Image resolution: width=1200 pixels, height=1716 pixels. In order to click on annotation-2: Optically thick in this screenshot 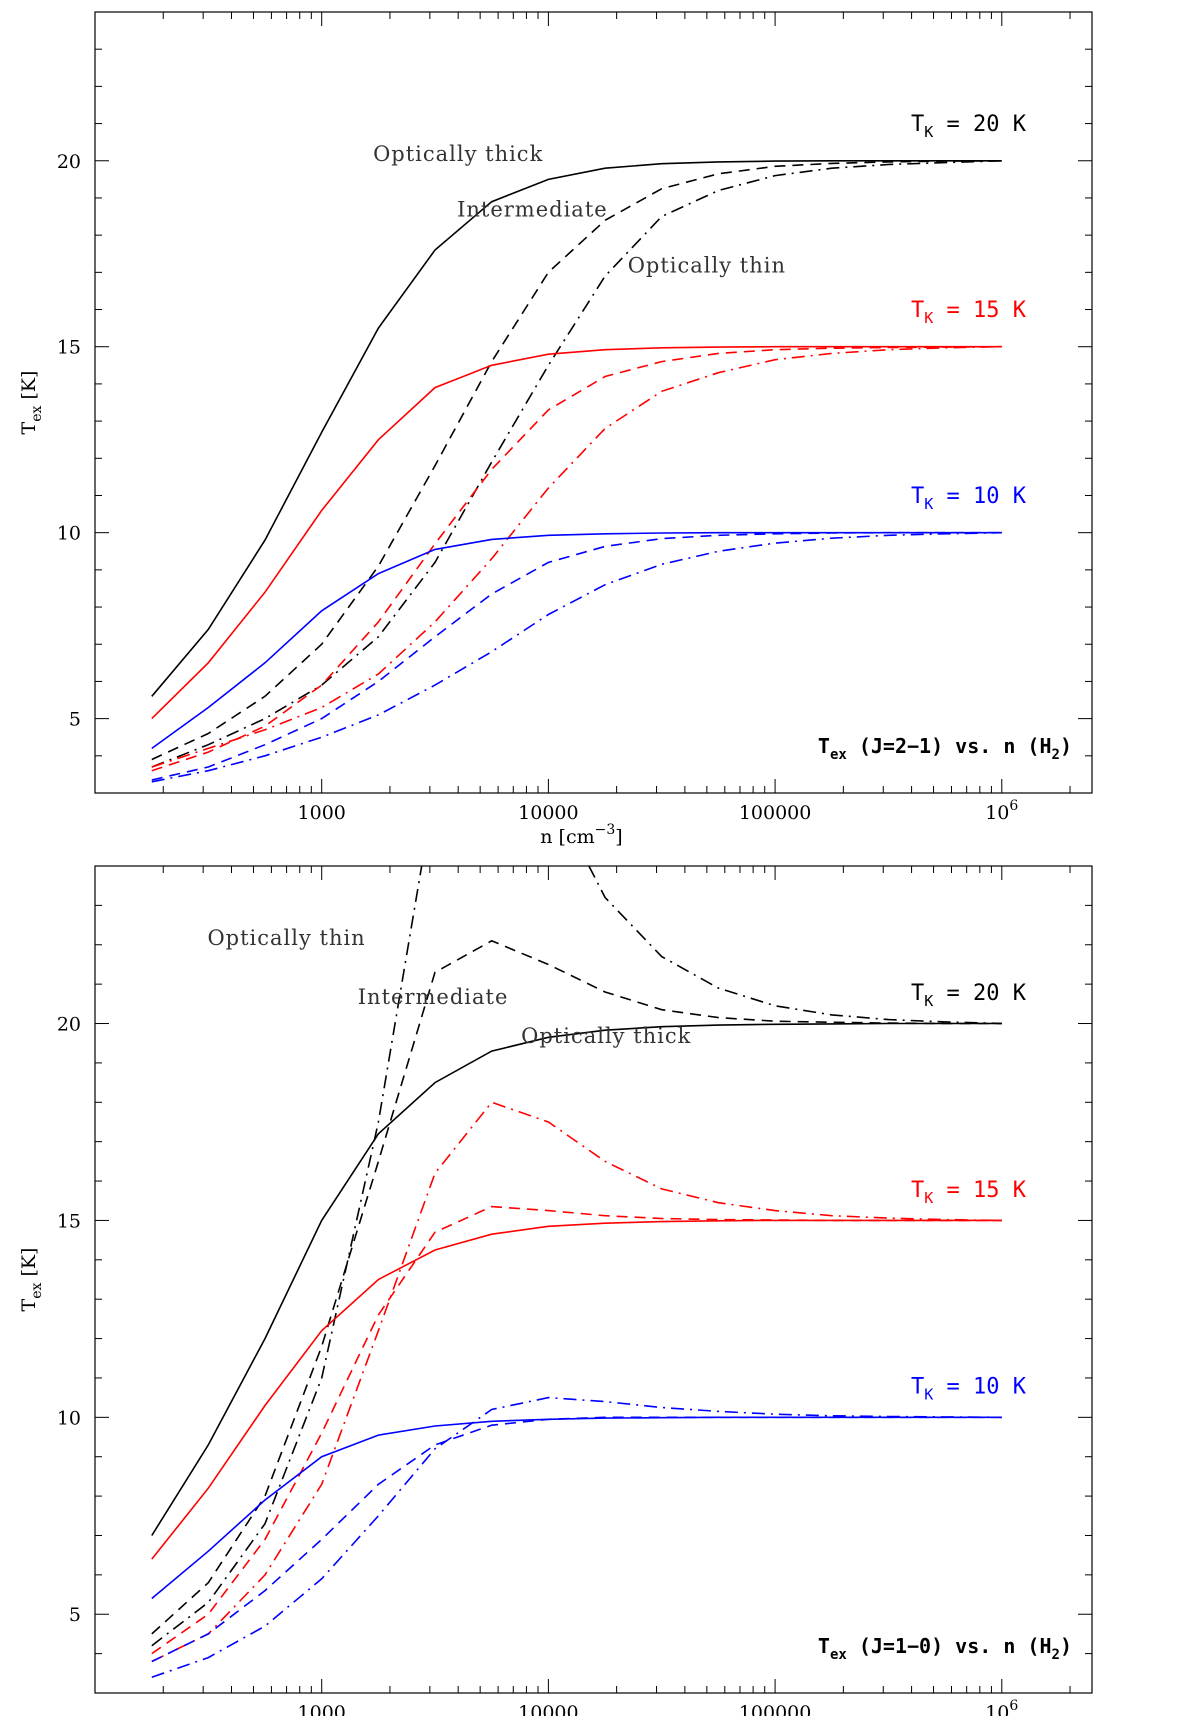, I will do `click(606, 1036)`.